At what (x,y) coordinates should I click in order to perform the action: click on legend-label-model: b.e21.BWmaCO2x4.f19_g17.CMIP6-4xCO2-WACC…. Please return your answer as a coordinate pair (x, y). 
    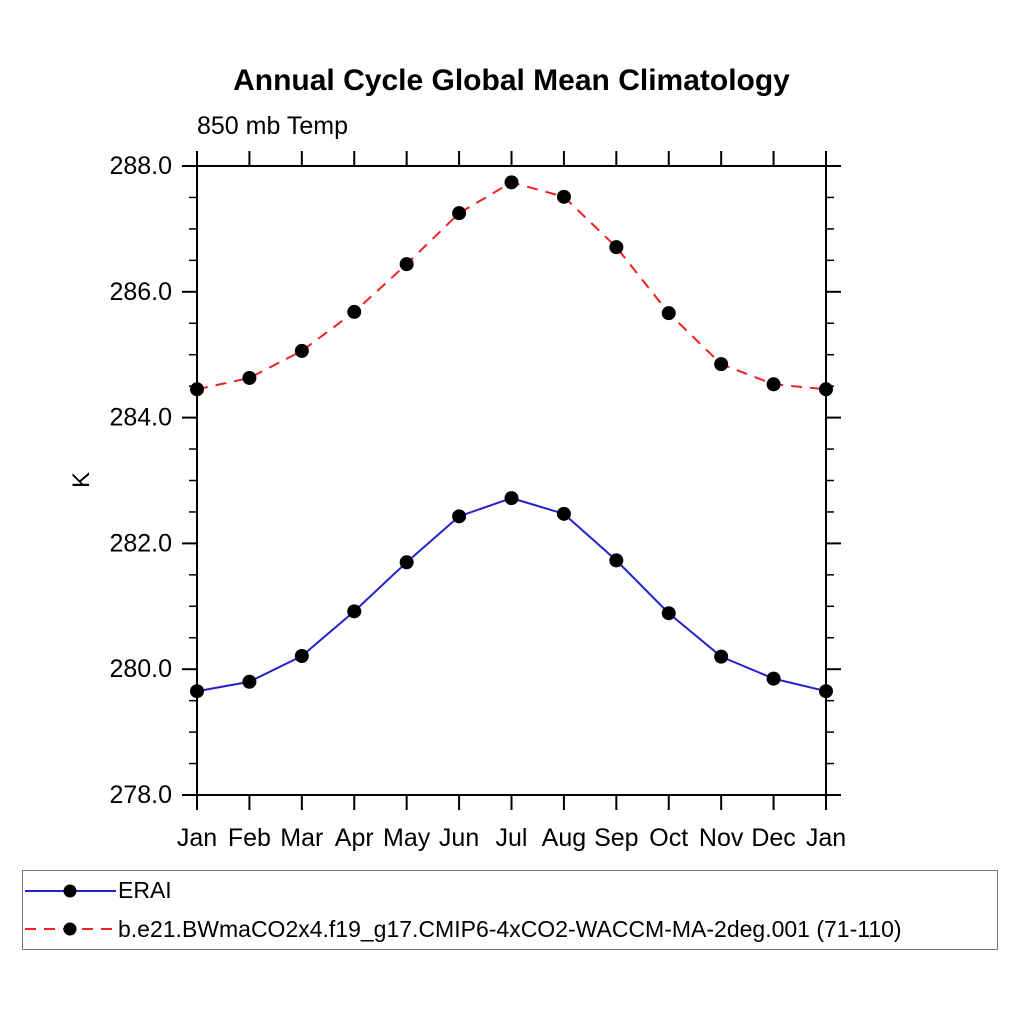
    Looking at the image, I should click on (510, 928).